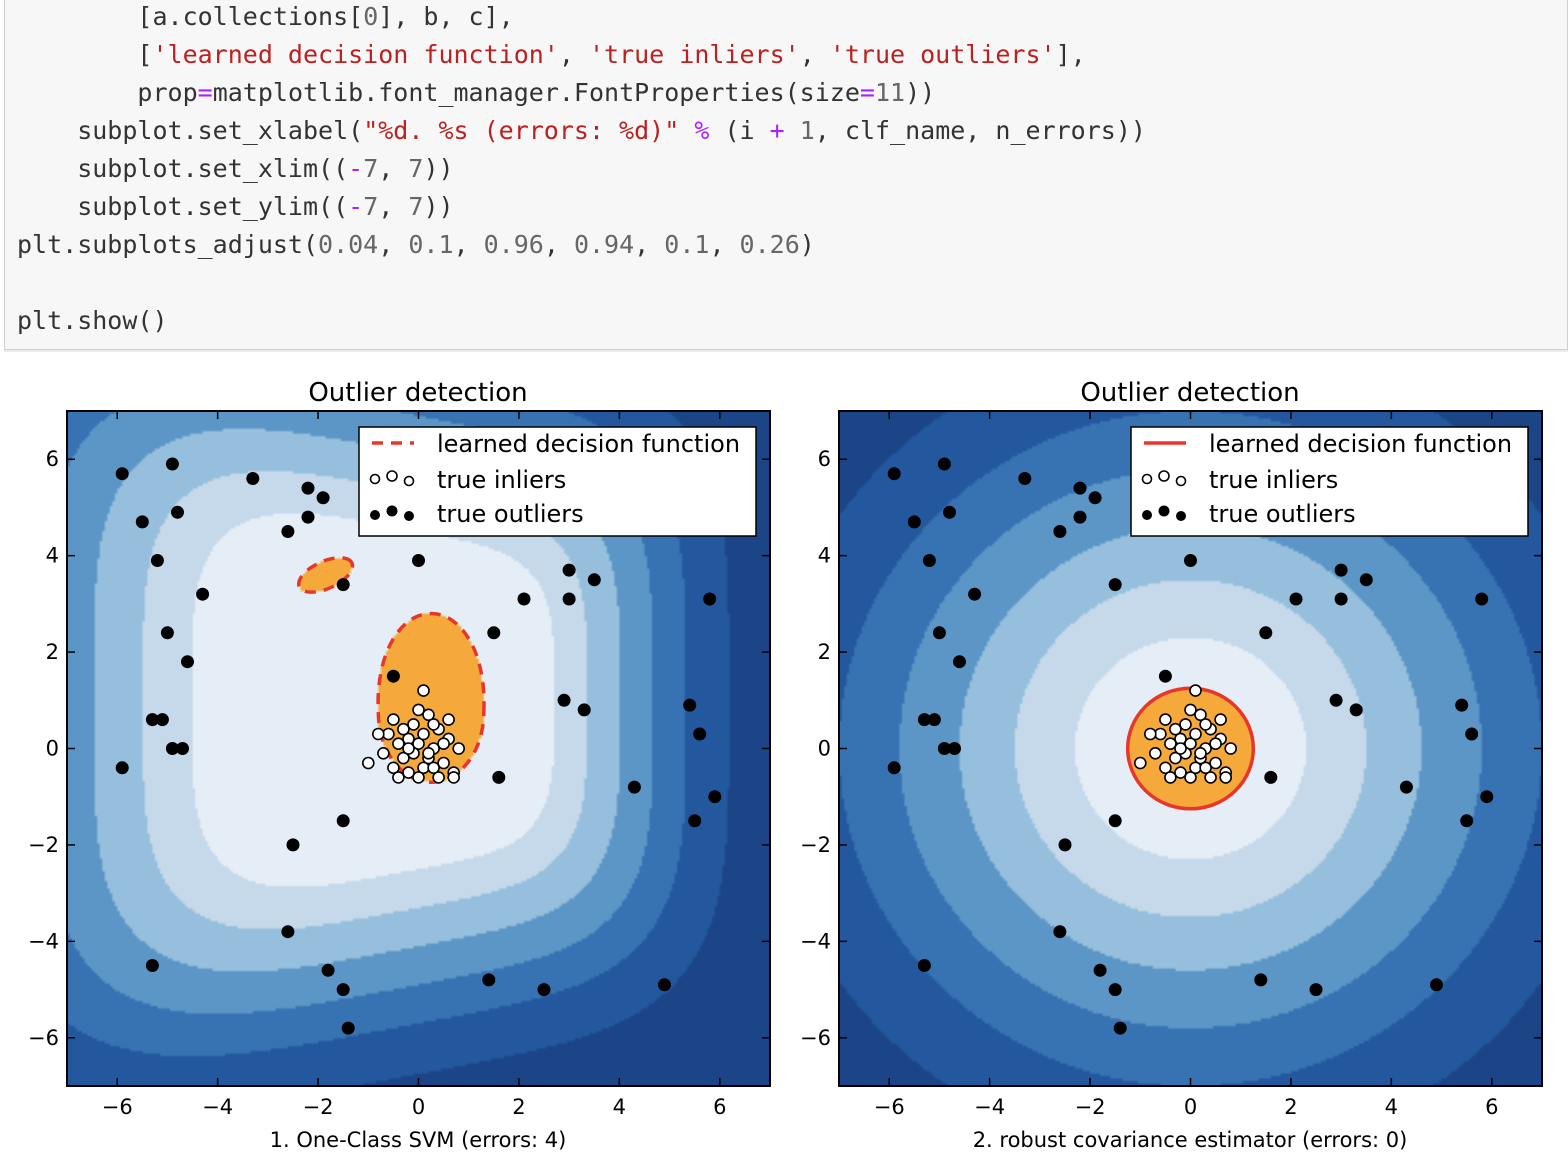 This screenshot has width=1568, height=1162. I want to click on code-token: ],, so click(1070, 54).